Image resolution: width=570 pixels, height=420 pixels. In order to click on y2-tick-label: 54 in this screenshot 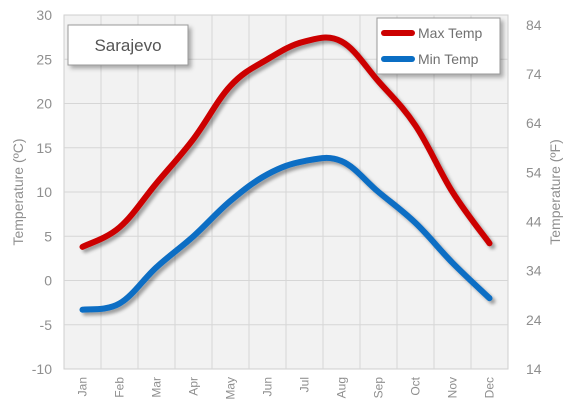, I will do `click(534, 172)`.